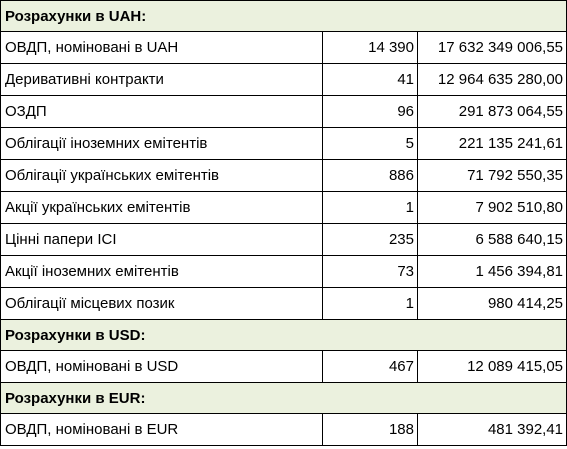 The image size is (567, 449). I want to click on settlement-amount: 17 632 349 006,55, so click(491, 47).